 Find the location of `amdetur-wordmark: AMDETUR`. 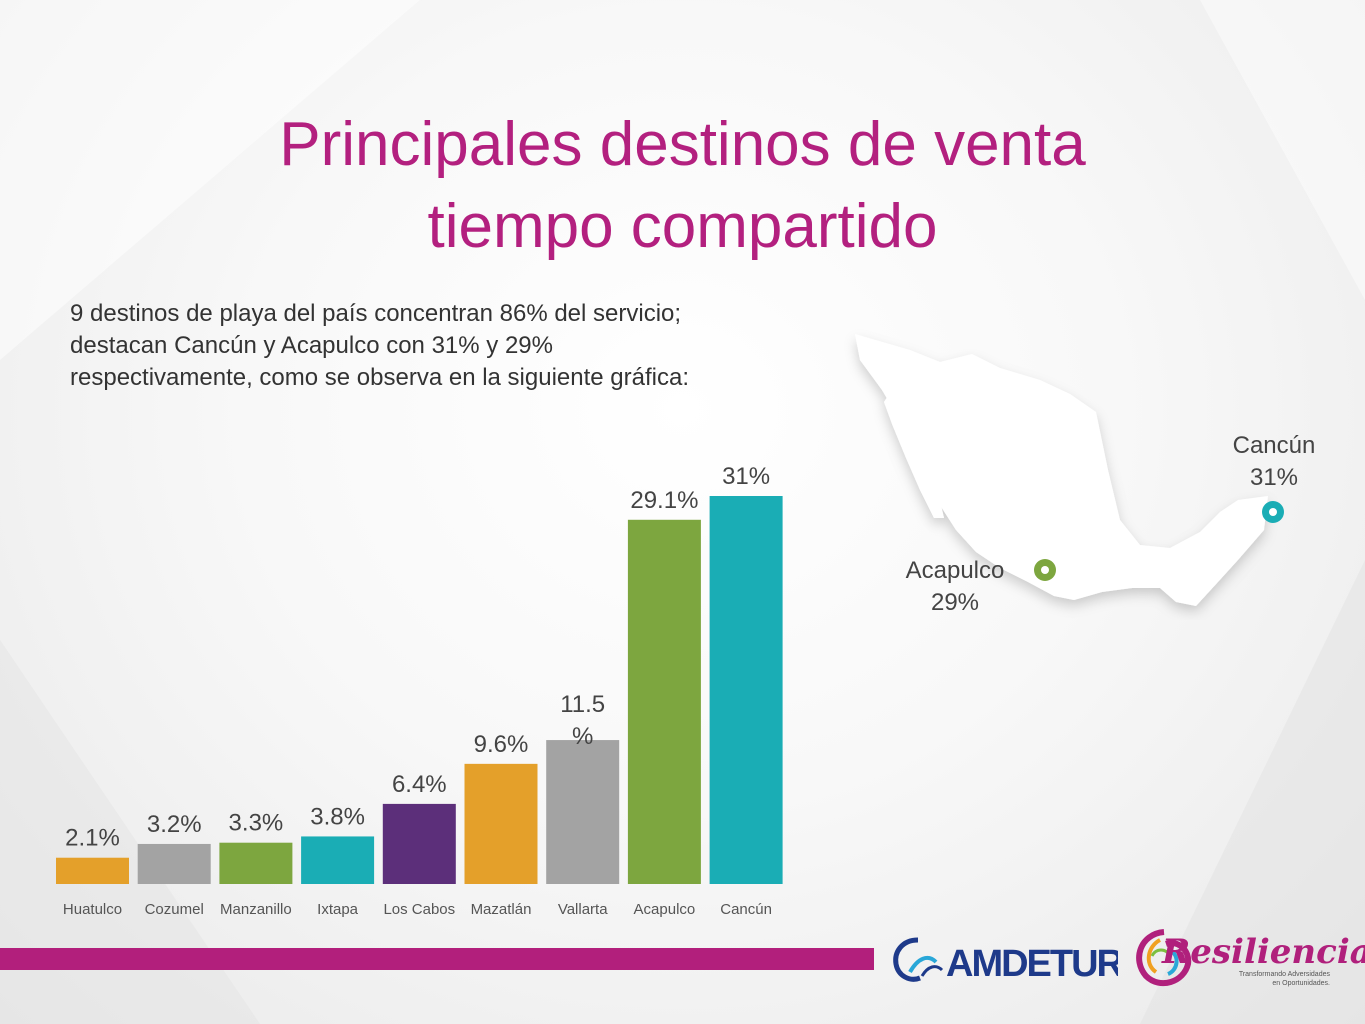

amdetur-wordmark: AMDETUR is located at coordinates (1032, 964).